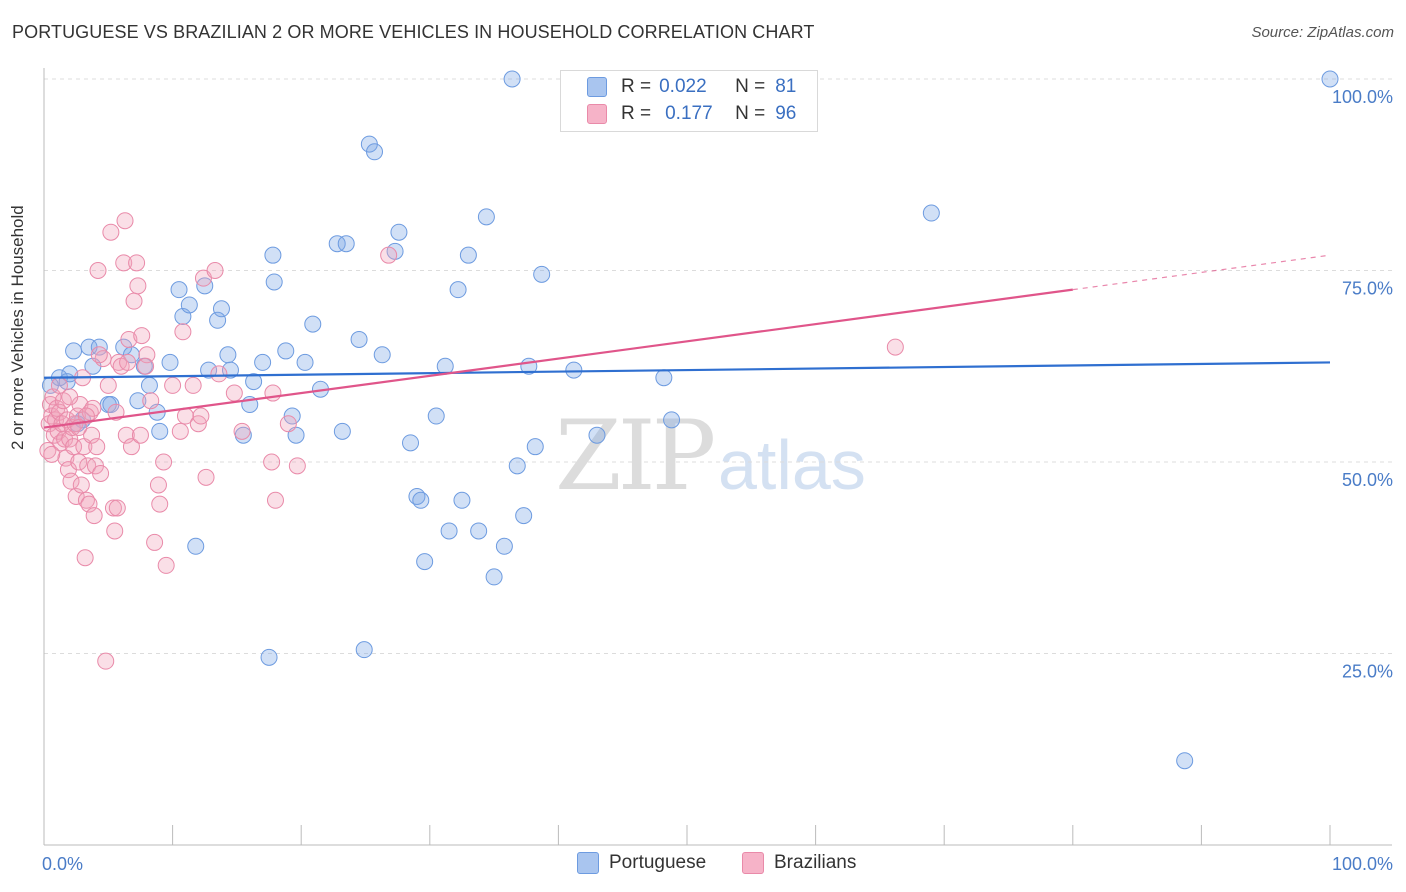 This screenshot has height=892, width=1406. What do you see at coordinates (635, 456) in the screenshot?
I see `watermark-zip: ZIP` at bounding box center [635, 456].